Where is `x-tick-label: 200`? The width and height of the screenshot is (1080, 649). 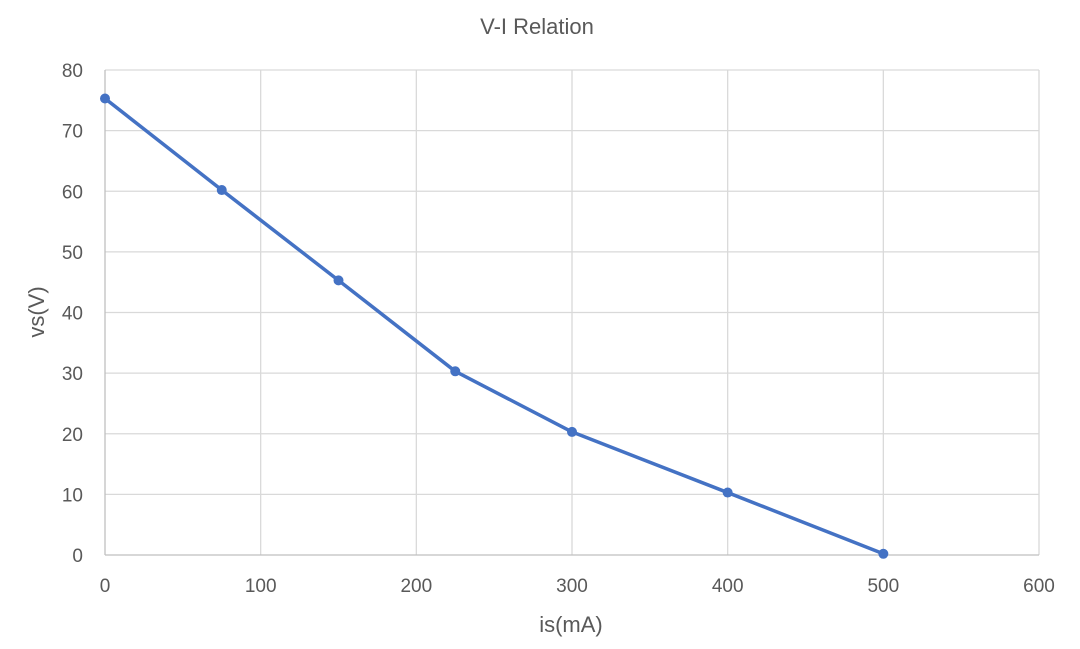
x-tick-label: 200 is located at coordinates (416, 586).